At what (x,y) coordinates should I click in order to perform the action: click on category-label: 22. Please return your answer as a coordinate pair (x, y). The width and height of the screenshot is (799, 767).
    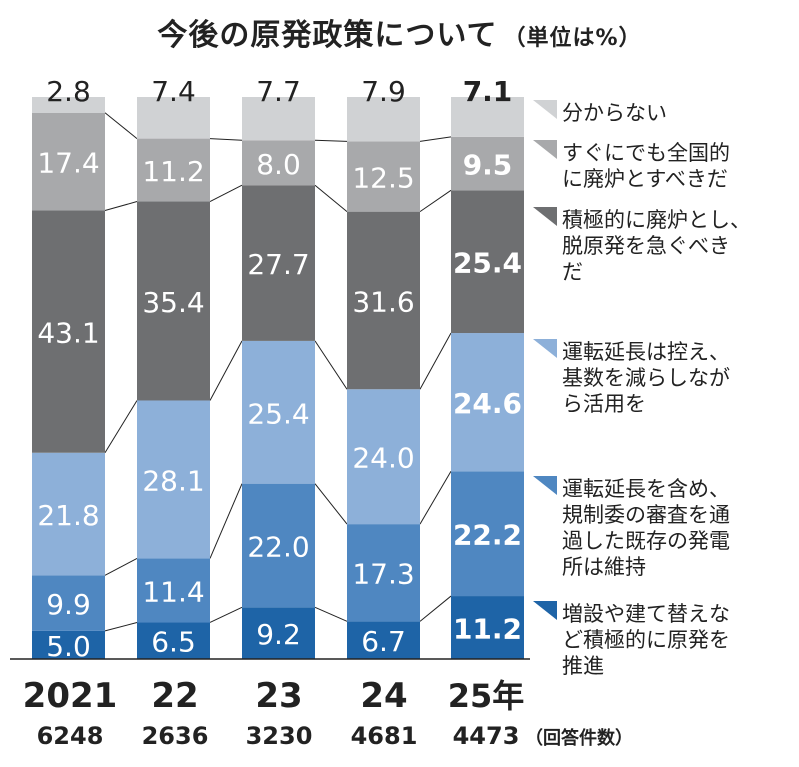
    Looking at the image, I should click on (174, 696).